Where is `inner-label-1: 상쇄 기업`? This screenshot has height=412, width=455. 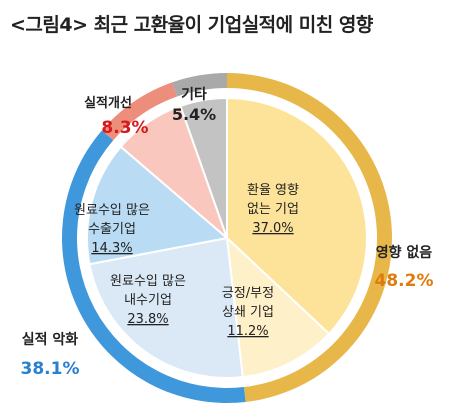
inner-label-1: 상쇄 기업 is located at coordinates (248, 312).